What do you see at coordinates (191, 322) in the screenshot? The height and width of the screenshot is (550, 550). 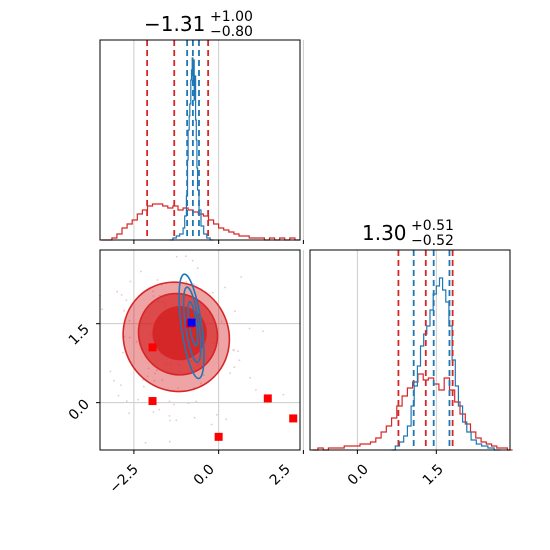 I see `blue-marker` at bounding box center [191, 322].